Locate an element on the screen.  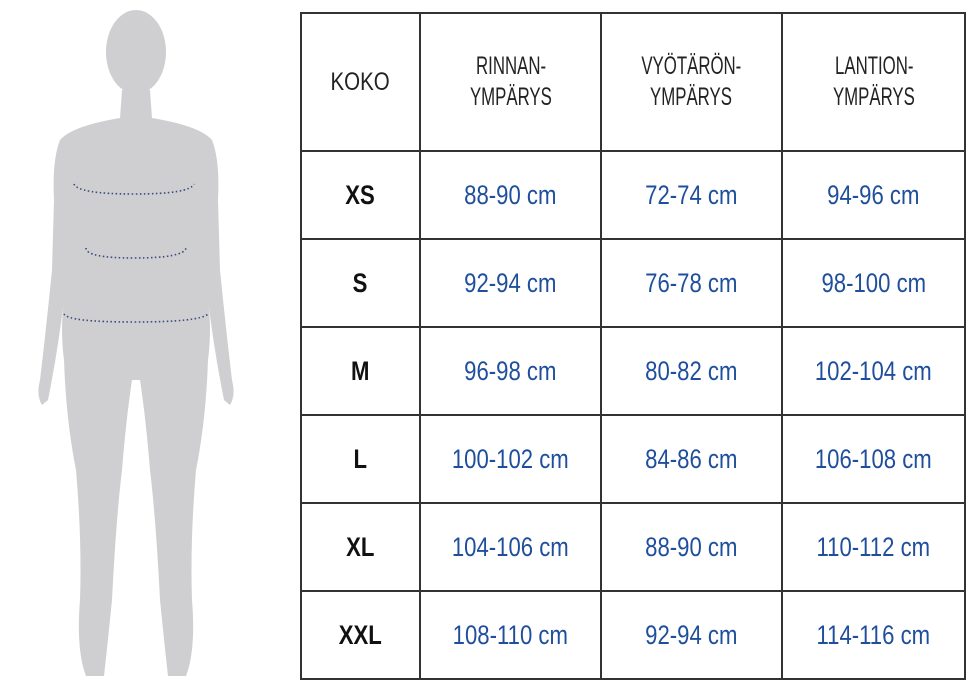
chest-cell: 92-94 cm is located at coordinates (510, 283).